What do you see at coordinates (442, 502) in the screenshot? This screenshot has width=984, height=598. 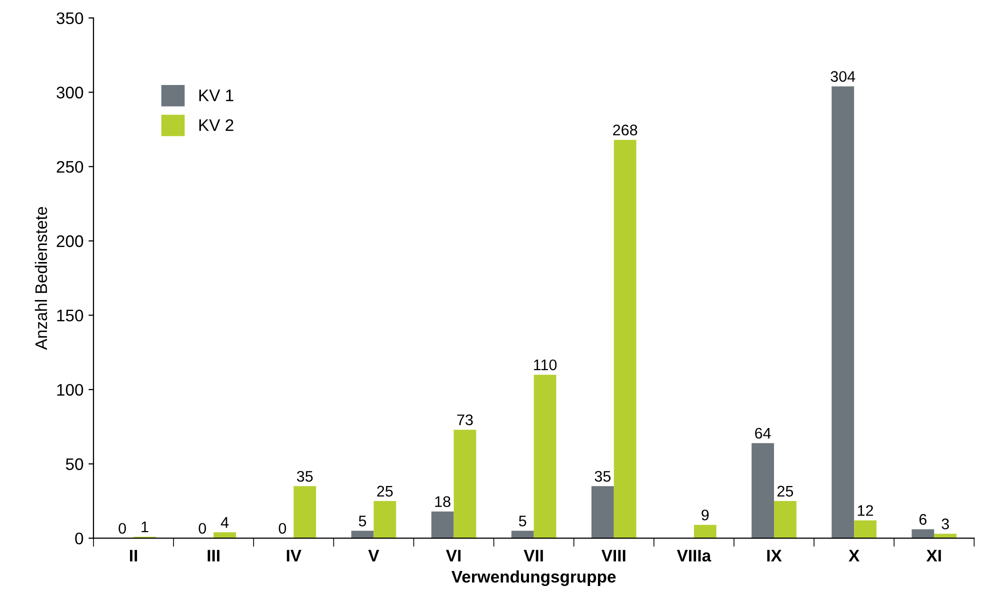 I see `data-label: 18` at bounding box center [442, 502].